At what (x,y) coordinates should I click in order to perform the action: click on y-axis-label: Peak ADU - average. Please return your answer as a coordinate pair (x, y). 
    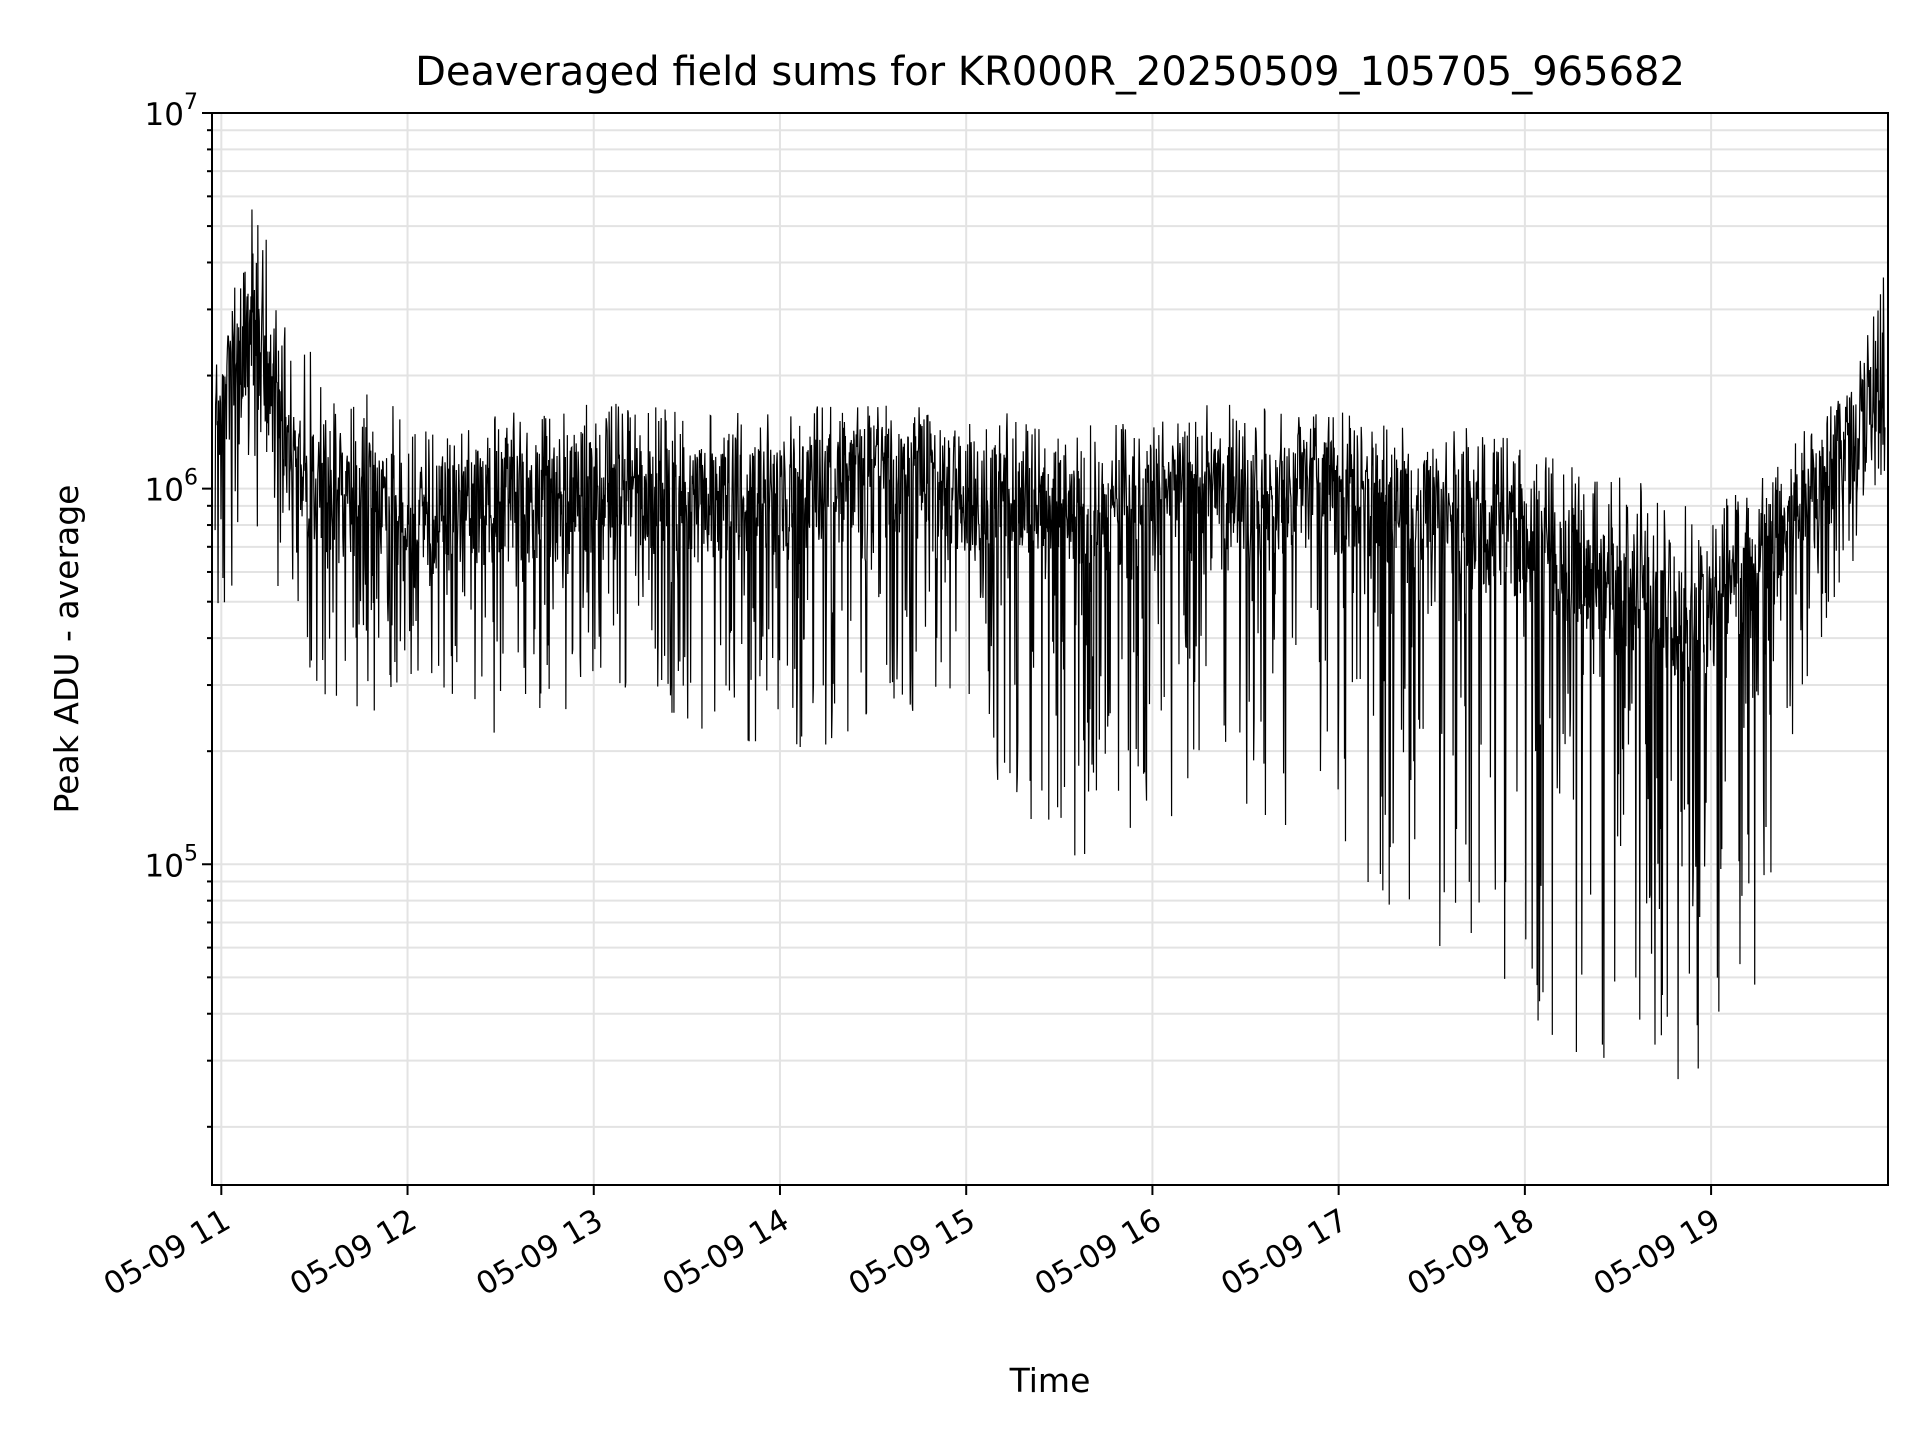
    Looking at the image, I should click on (66, 649).